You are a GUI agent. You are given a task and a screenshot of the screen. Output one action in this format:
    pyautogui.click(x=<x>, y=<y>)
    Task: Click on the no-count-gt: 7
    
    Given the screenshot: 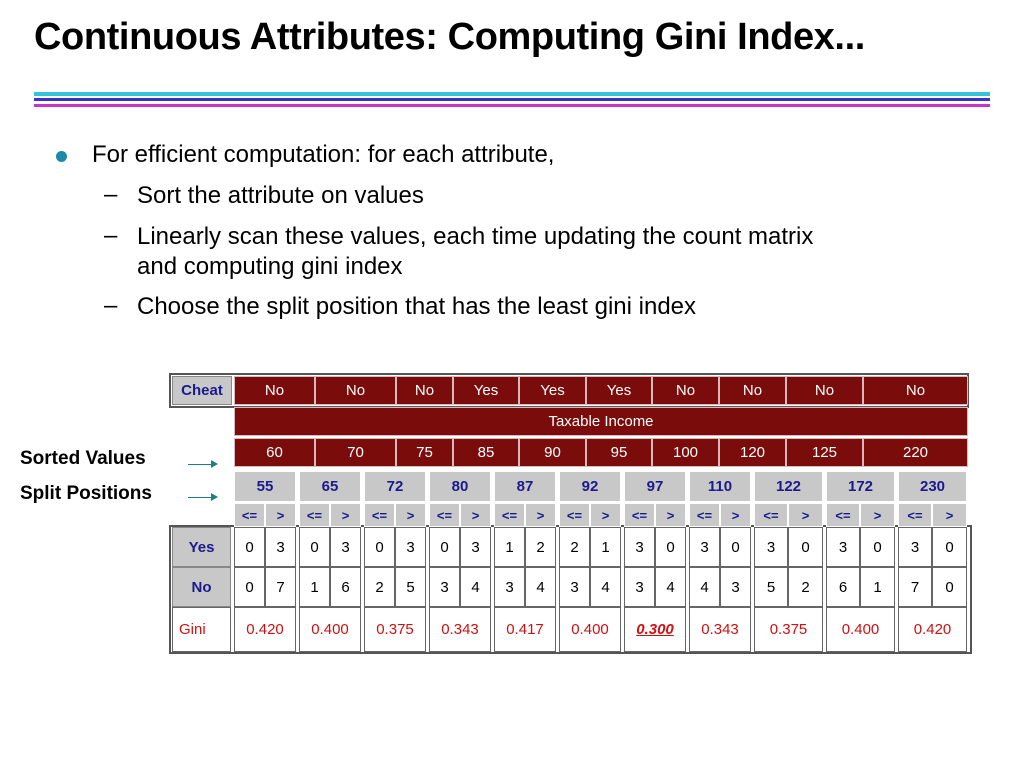 What is the action you would take?
    pyautogui.click(x=280, y=587)
    